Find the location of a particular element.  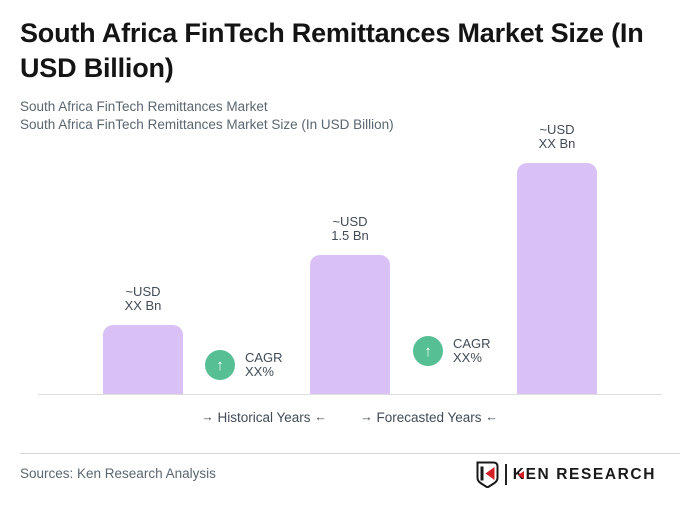

bar-group-forecast: ~USD XX Bn is located at coordinates (557, 258).